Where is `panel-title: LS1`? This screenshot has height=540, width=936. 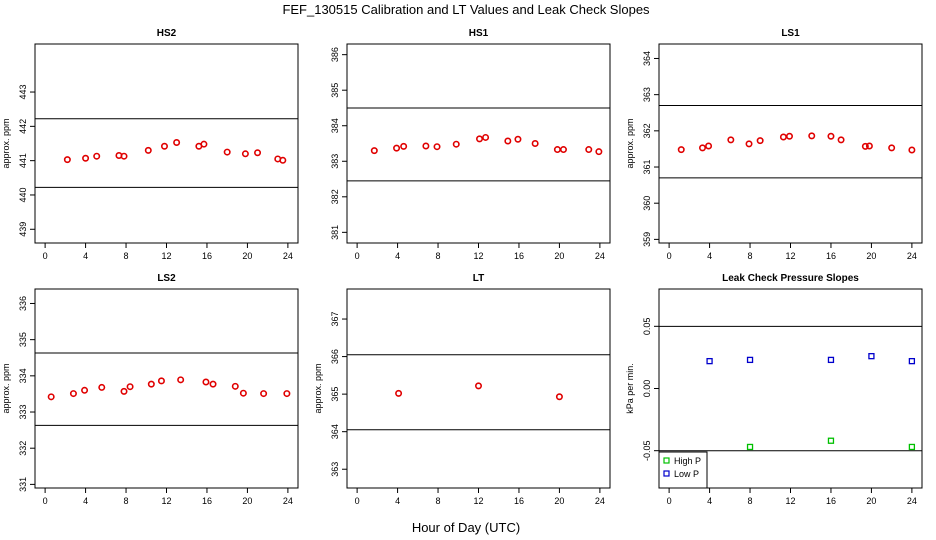 panel-title: LS1 is located at coordinates (790, 33).